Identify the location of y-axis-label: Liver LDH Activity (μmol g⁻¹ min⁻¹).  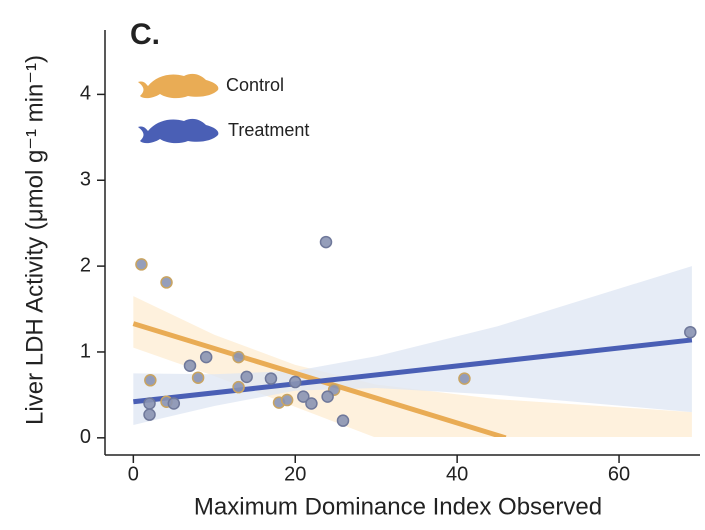
(34, 240).